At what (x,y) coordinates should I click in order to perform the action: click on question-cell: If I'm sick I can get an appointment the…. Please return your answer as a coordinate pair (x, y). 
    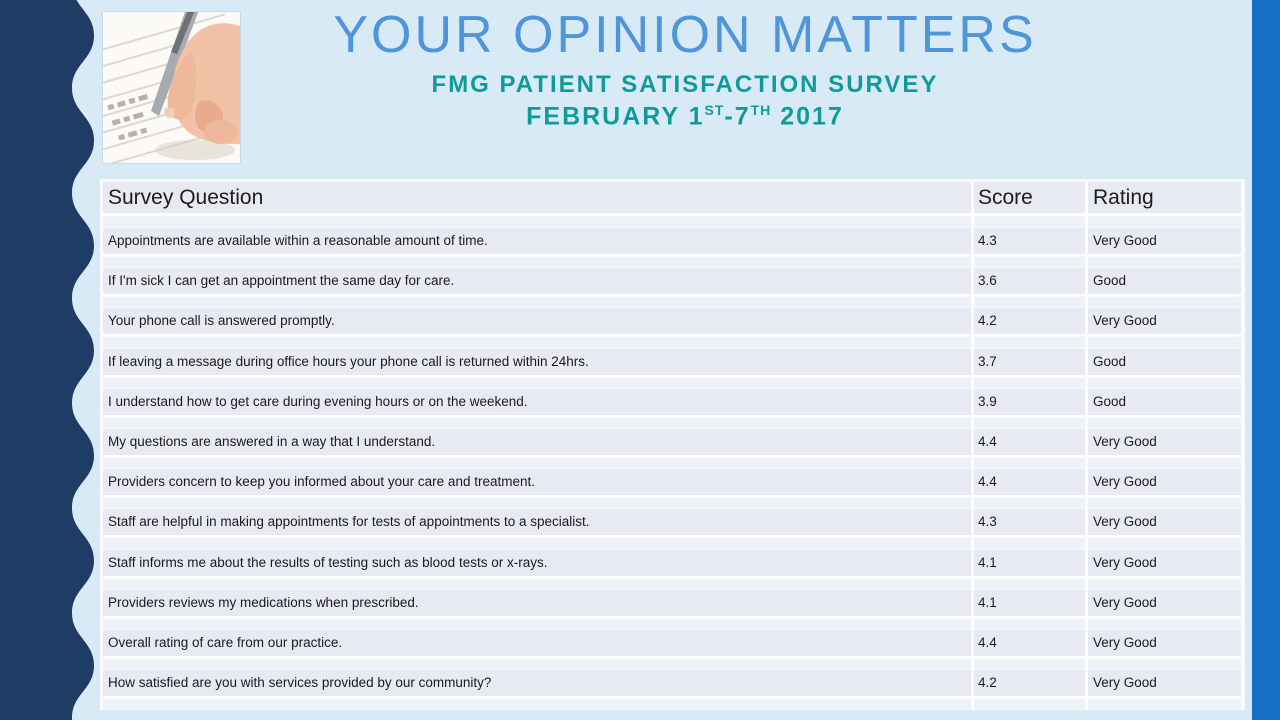
    Looking at the image, I should click on (281, 281).